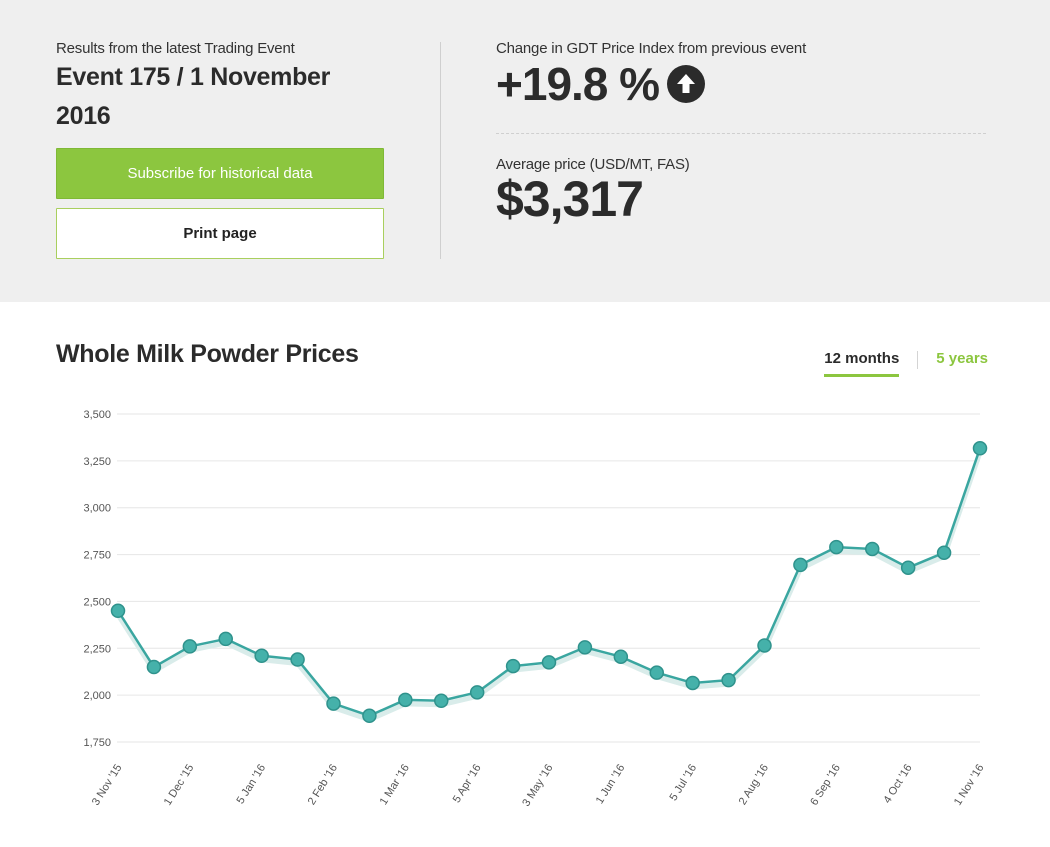 The image size is (1050, 847). What do you see at coordinates (825, 784) in the screenshot?
I see `x-tick-label: 6 Sep '16` at bounding box center [825, 784].